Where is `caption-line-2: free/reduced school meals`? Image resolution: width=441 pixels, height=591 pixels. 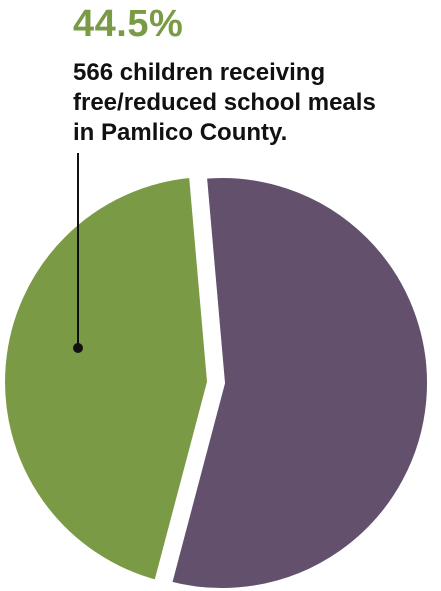
caption-line-2: free/reduced school meals is located at coordinates (224, 102).